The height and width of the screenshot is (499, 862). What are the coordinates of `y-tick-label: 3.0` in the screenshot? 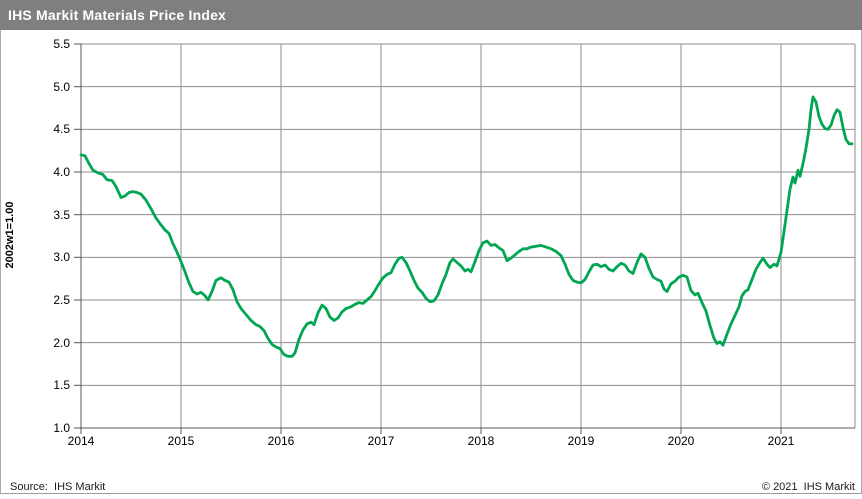 It's located at (61, 257).